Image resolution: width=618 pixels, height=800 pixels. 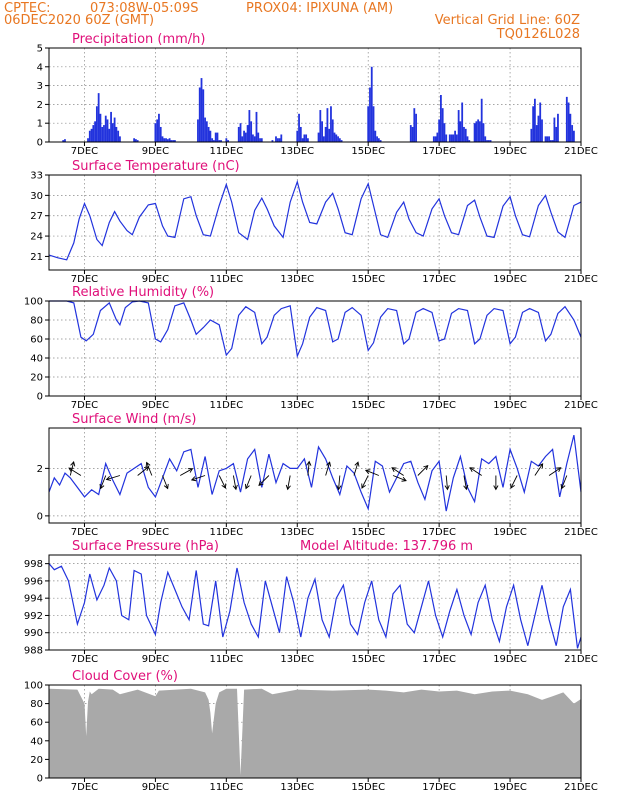 I want to click on y-tick-label: 5, so click(x=40, y=49).